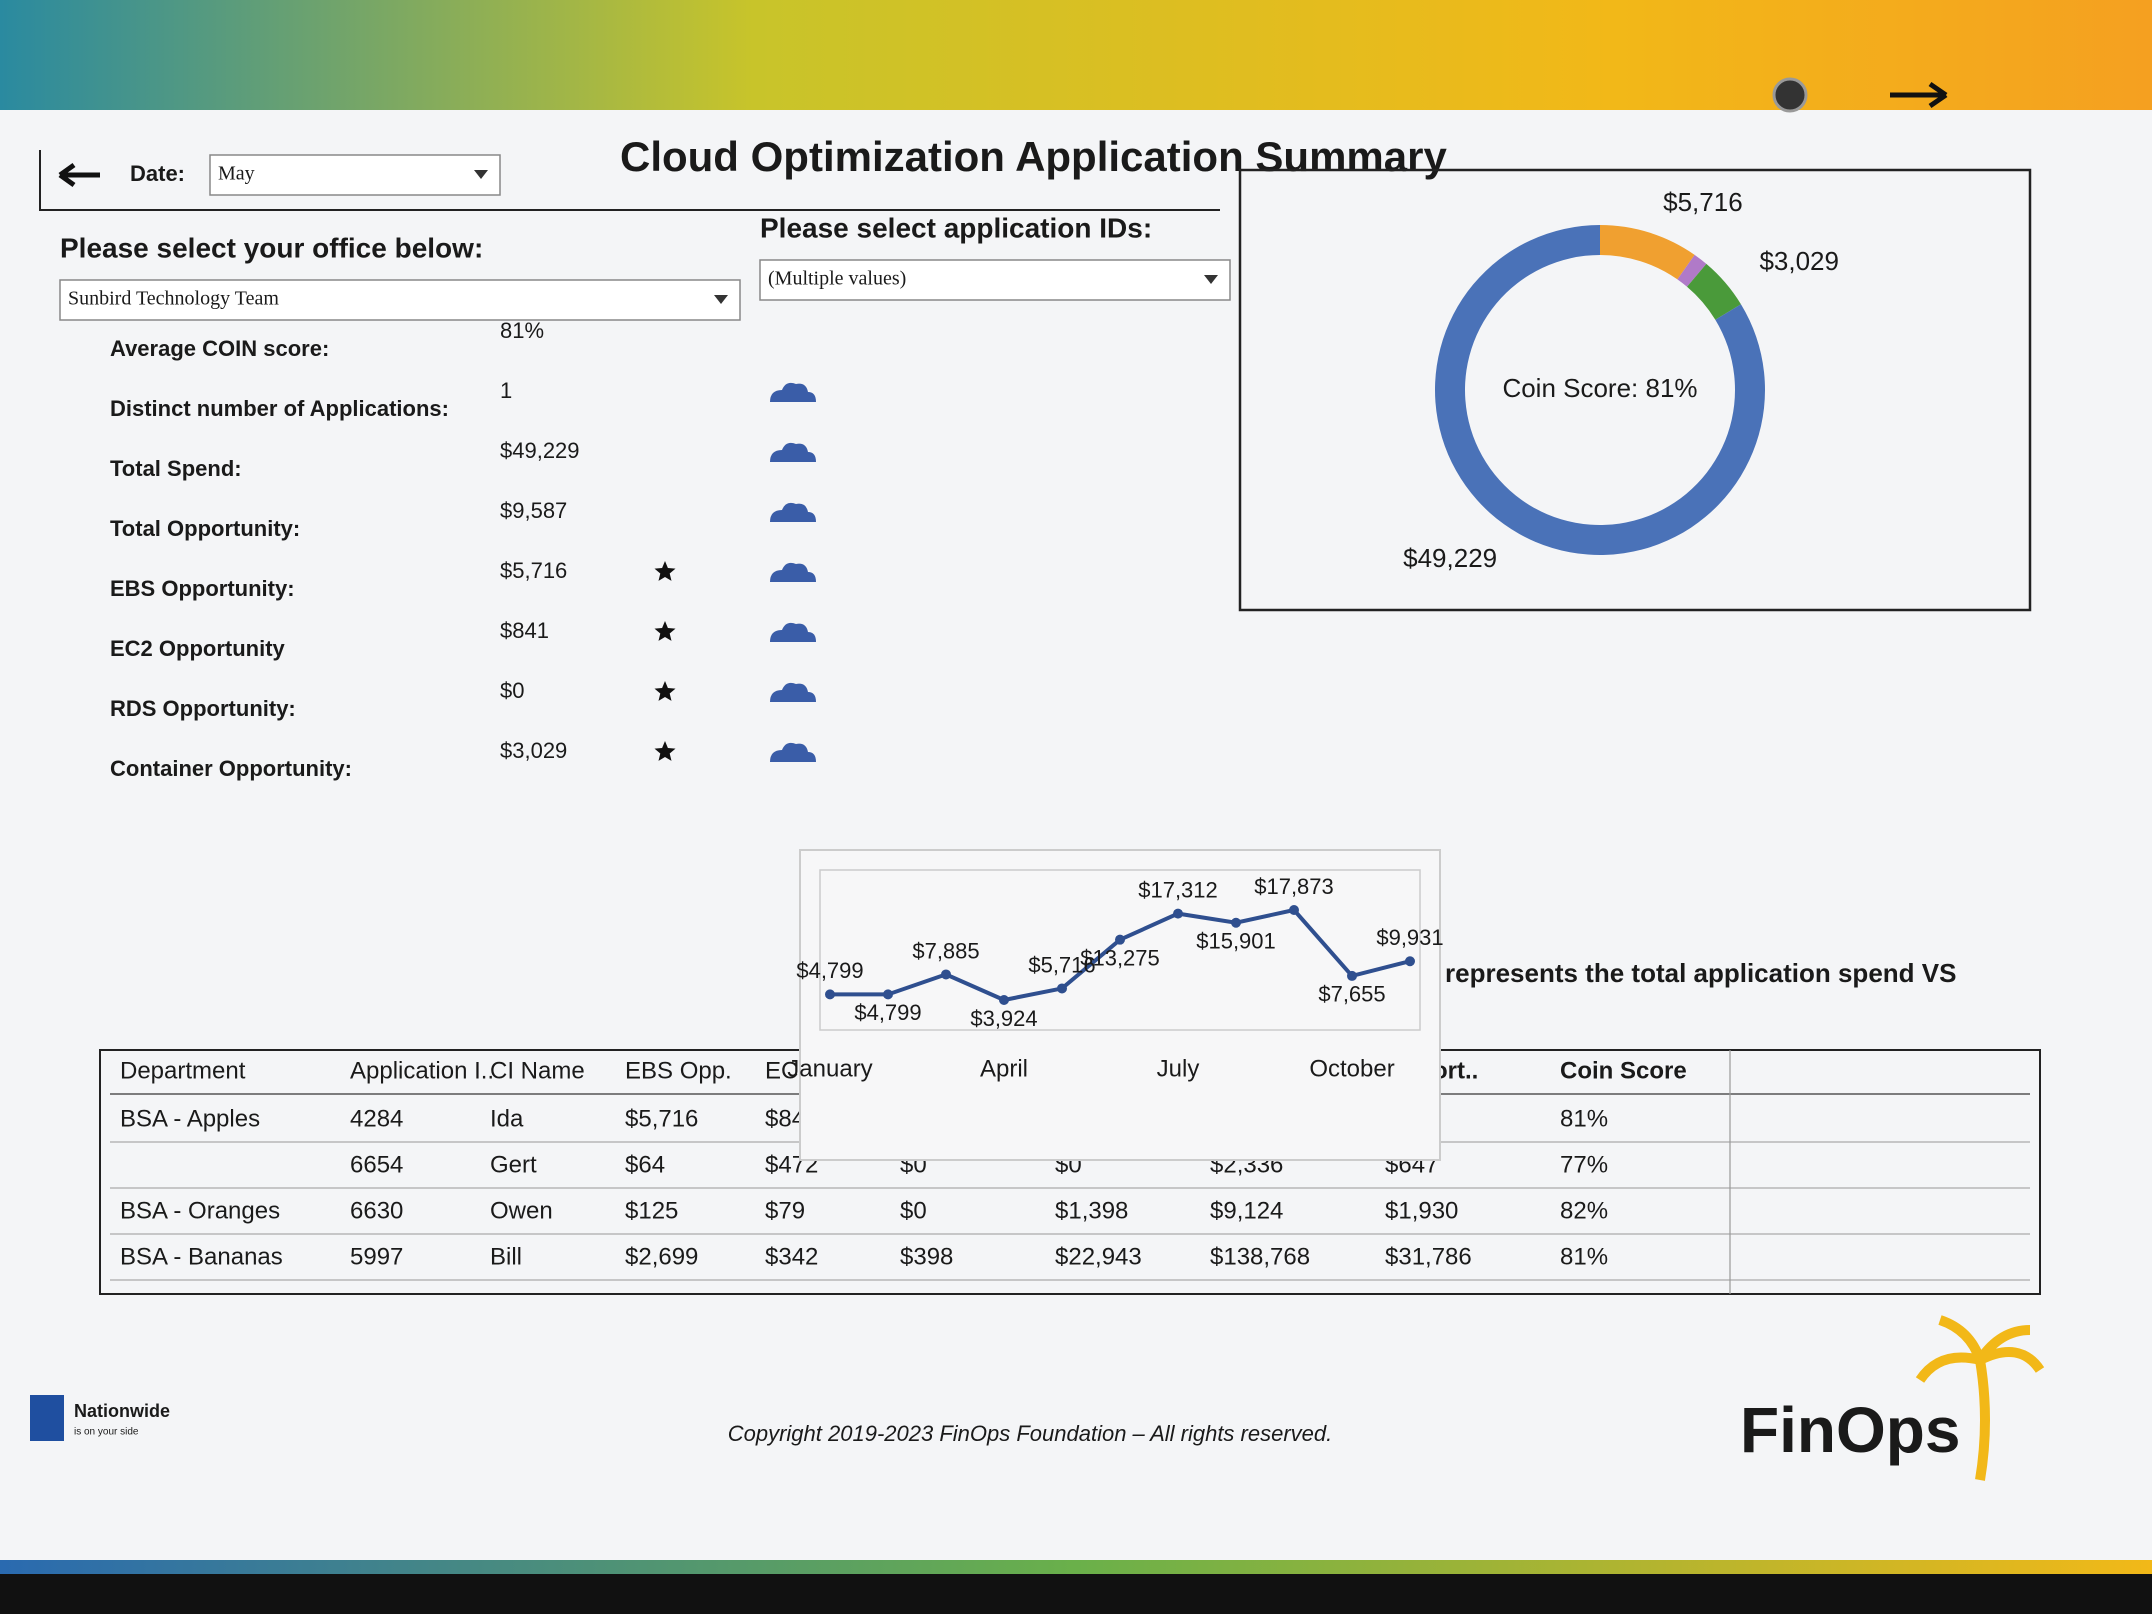 The height and width of the screenshot is (1614, 2152). Describe the element at coordinates (645, 1164) in the screenshot. I see `table-cell: $64` at that location.